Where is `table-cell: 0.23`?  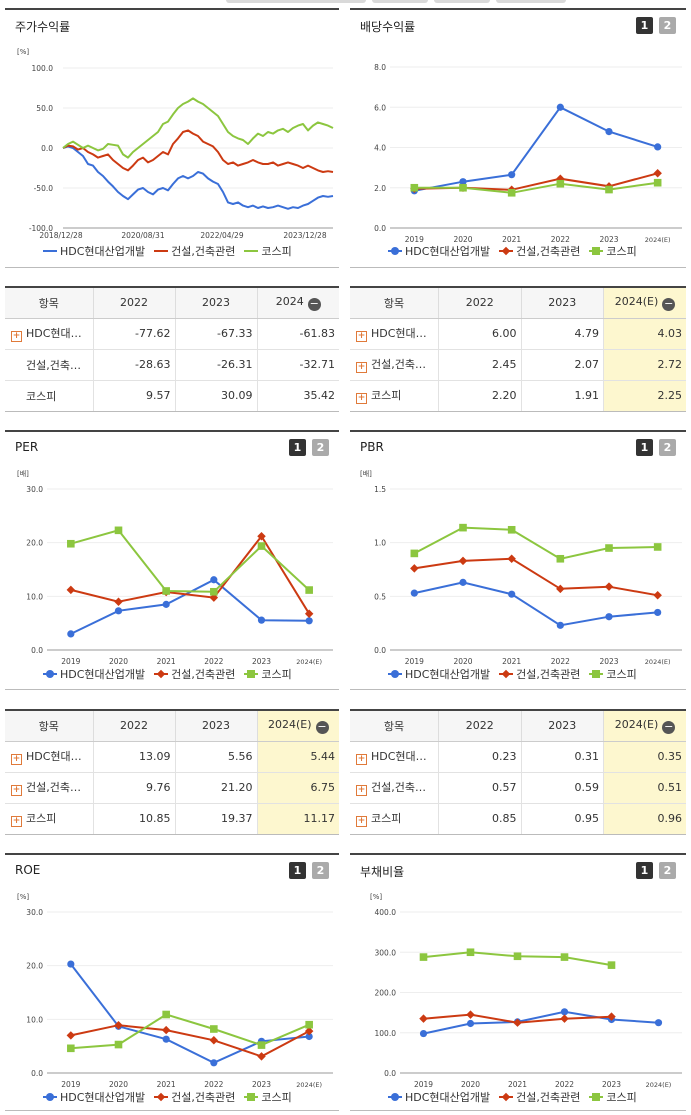
table-cell: 0.23 is located at coordinates (479, 757).